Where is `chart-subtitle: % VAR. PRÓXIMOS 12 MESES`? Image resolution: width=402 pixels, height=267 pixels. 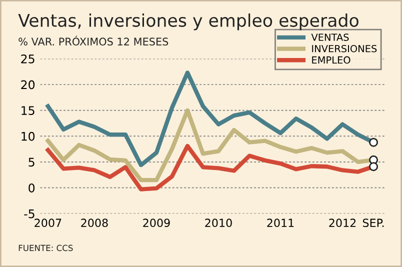
chart-subtitle: % VAR. PRÓXIMOS 12 MESES is located at coordinates (93, 41).